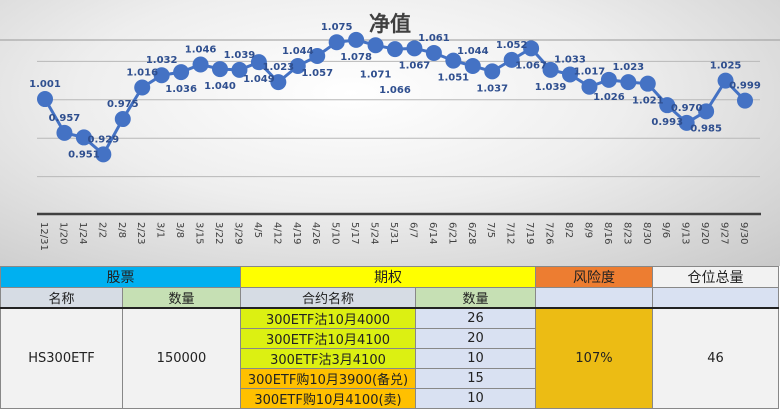 Image resolution: width=780 pixels, height=409 pixels. I want to click on x-tick-label: 9/6, so click(665, 230).